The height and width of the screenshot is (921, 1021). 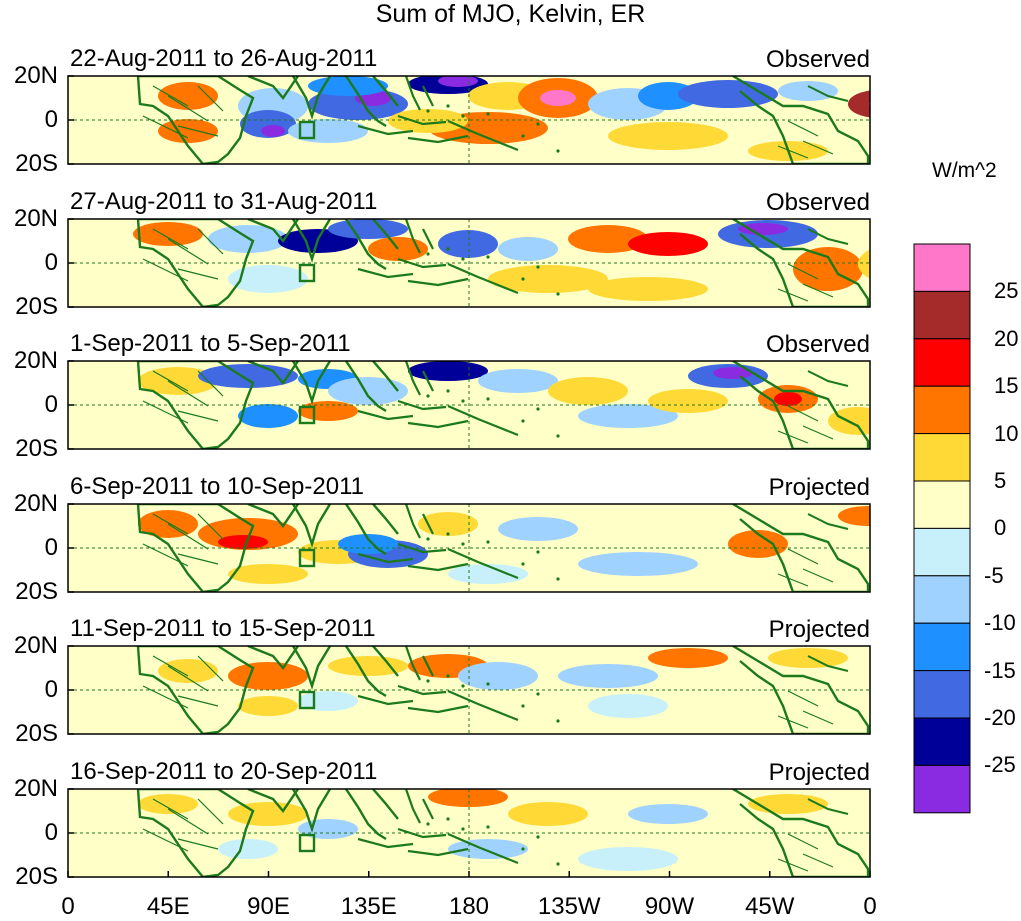 I want to click on colorbar-level-label: -25, so click(x=1000, y=765).